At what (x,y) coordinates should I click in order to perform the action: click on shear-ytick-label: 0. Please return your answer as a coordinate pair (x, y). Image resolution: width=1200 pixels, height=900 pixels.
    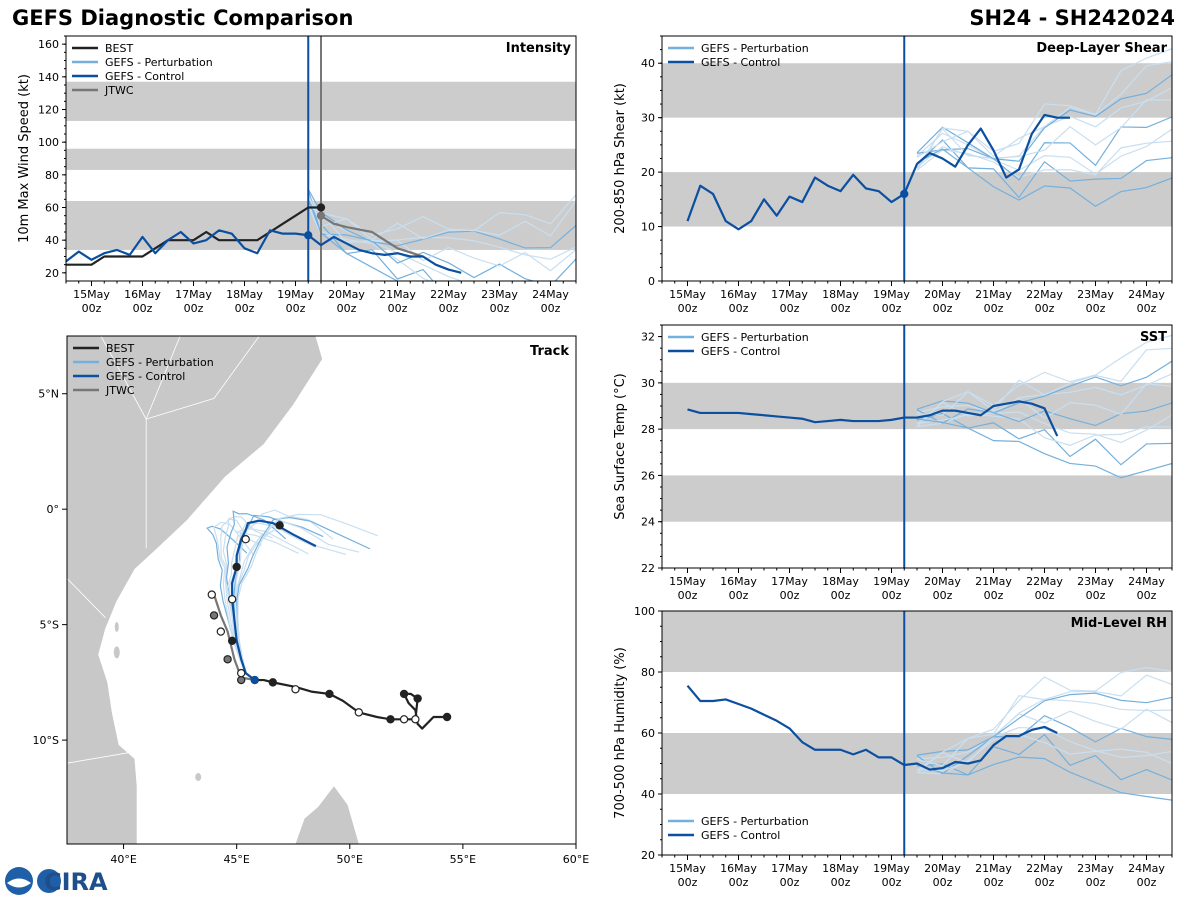
    Looking at the image, I should click on (651, 281).